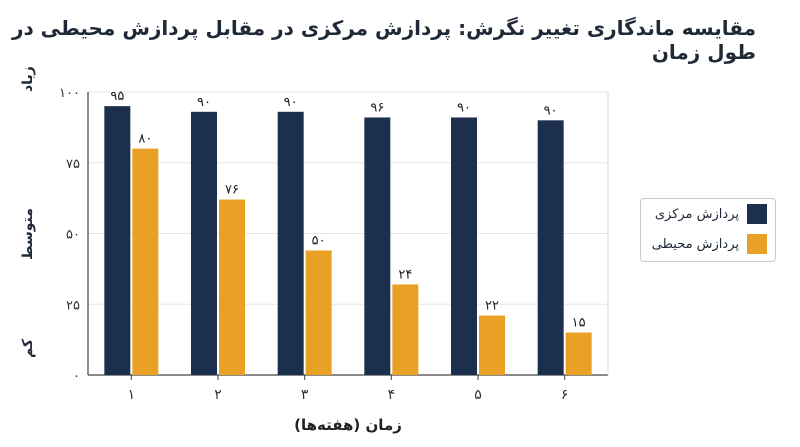 Image resolution: width=800 pixels, height=447 pixels. I want to click on y-tick-label: ۱۰۰, so click(69, 93).